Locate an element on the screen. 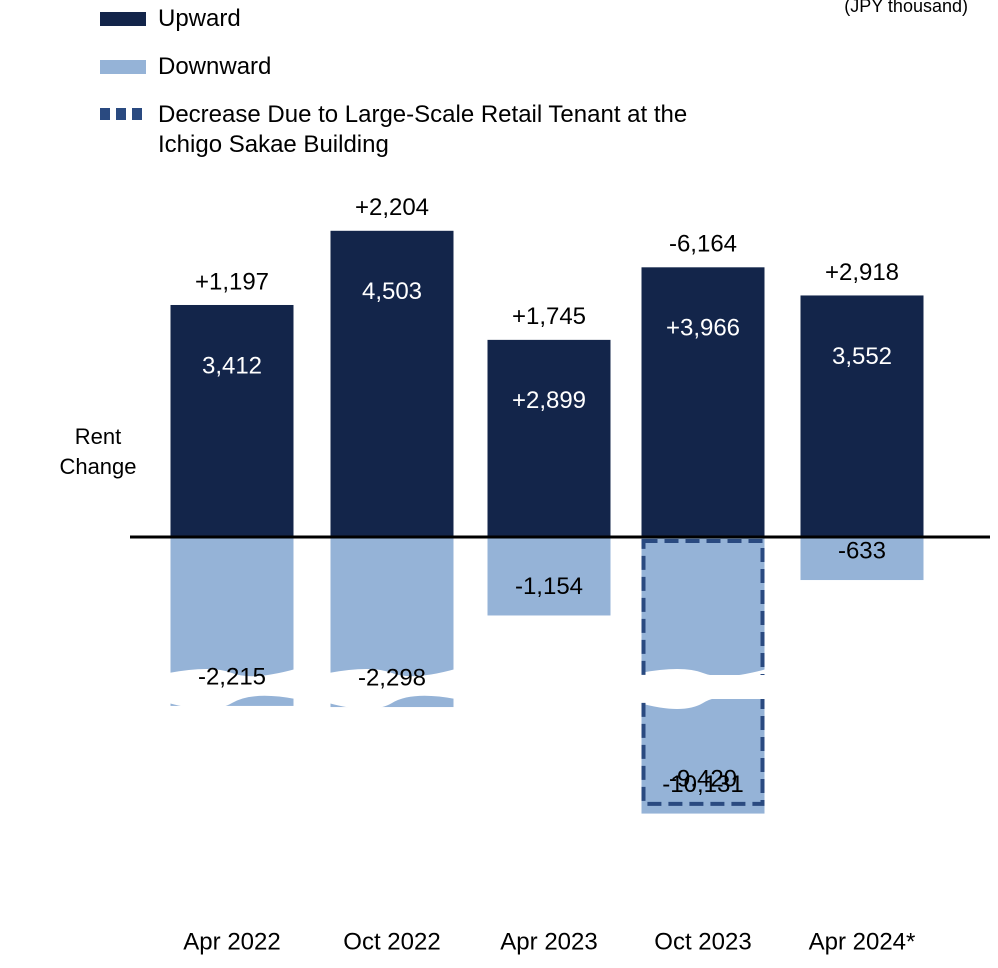 The image size is (998, 968). value-label: -2,215 is located at coordinates (232, 676).